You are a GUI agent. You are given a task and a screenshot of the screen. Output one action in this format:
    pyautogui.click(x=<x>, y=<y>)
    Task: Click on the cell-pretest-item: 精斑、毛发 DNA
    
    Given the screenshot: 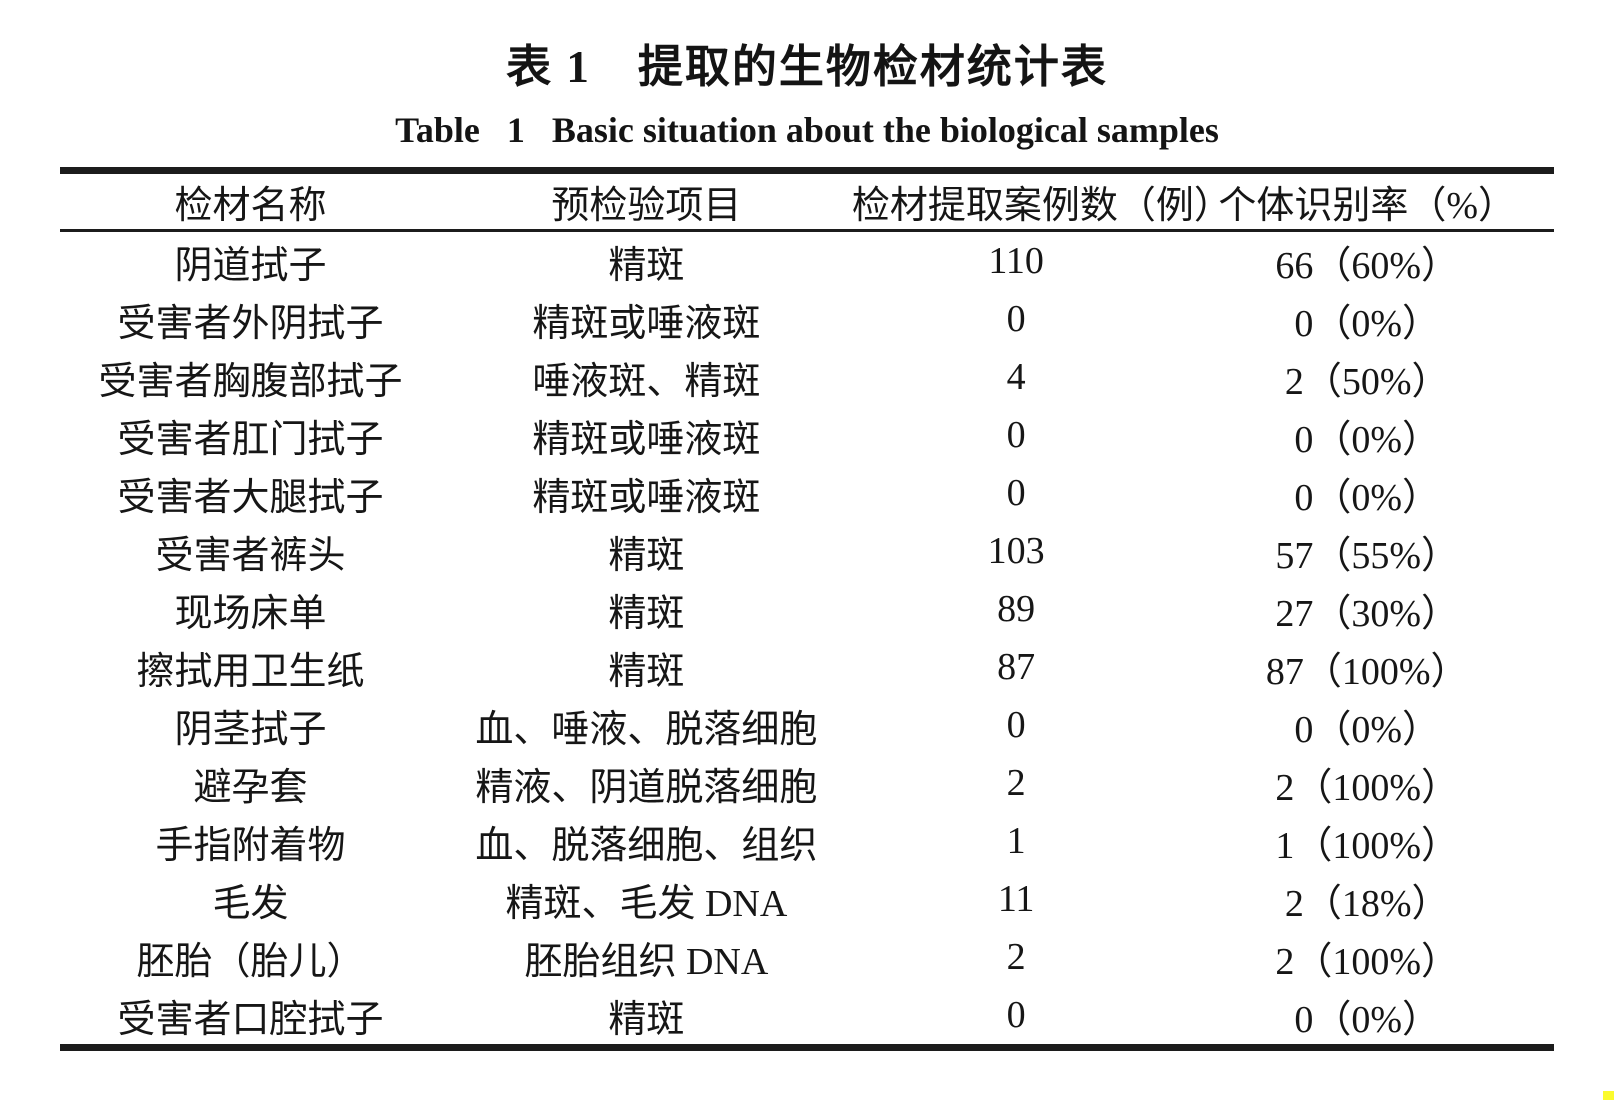 What is the action you would take?
    pyautogui.click(x=646, y=903)
    